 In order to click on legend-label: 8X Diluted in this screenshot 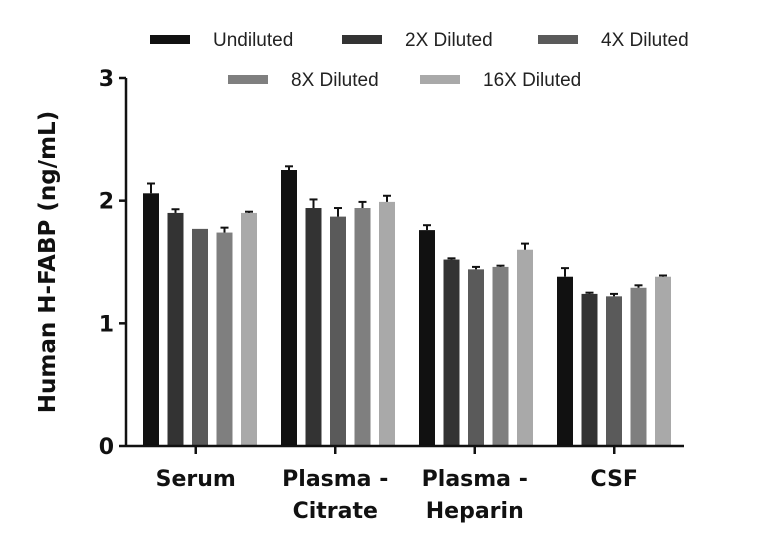, I will do `click(335, 80)`.